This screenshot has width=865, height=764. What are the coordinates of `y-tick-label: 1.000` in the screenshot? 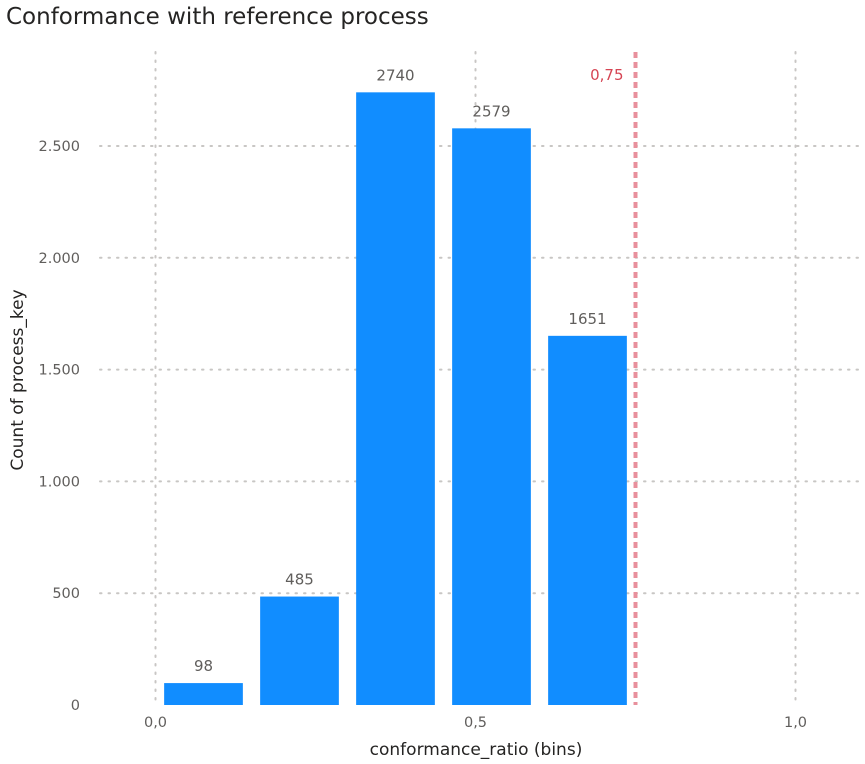 It's located at (59, 482).